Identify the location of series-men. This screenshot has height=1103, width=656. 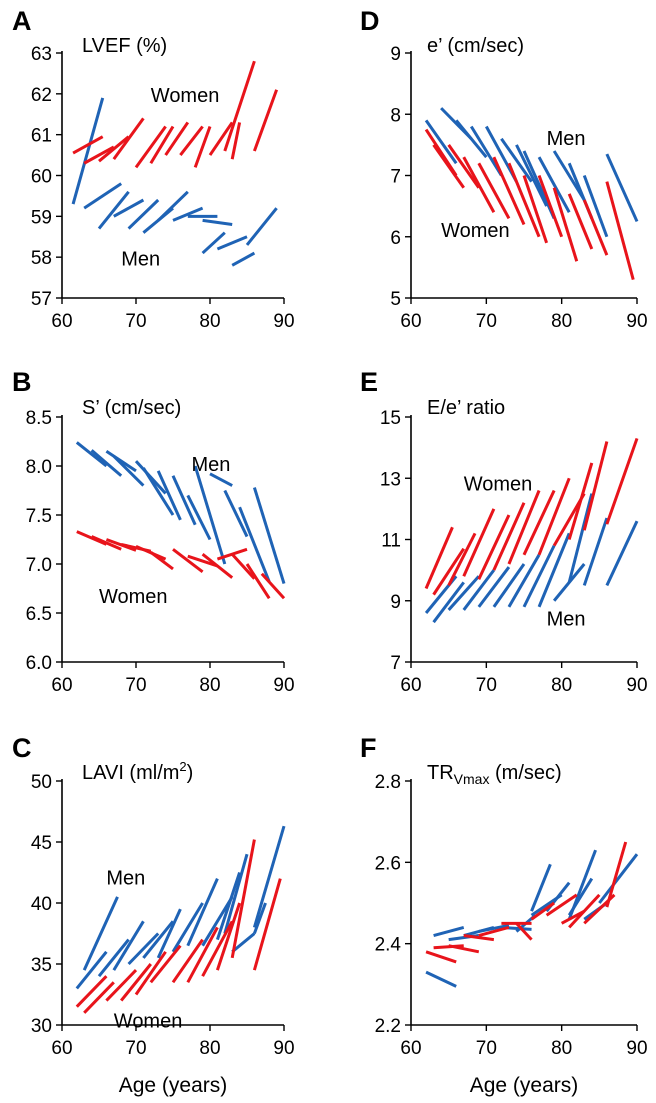
(180, 513).